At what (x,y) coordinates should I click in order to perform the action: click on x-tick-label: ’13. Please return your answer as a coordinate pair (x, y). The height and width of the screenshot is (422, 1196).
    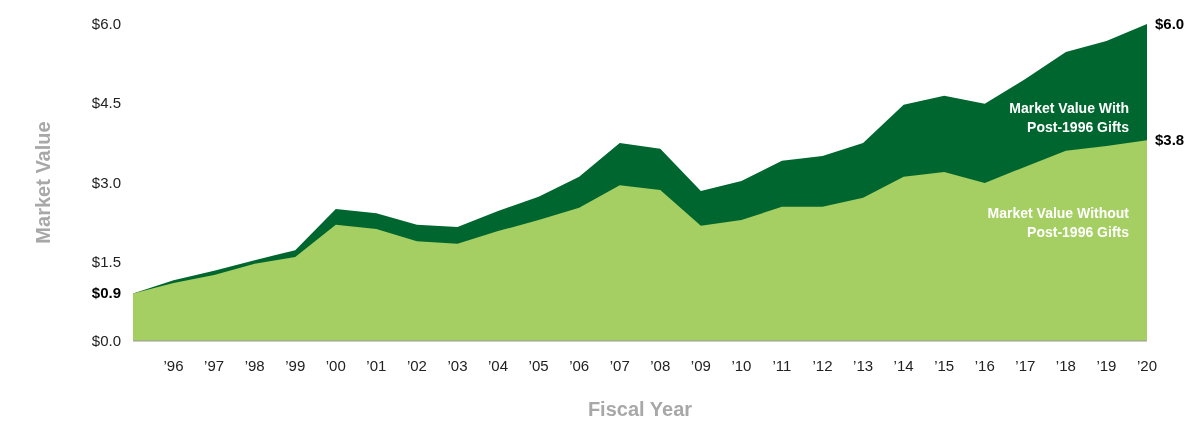
    Looking at the image, I should click on (863, 365).